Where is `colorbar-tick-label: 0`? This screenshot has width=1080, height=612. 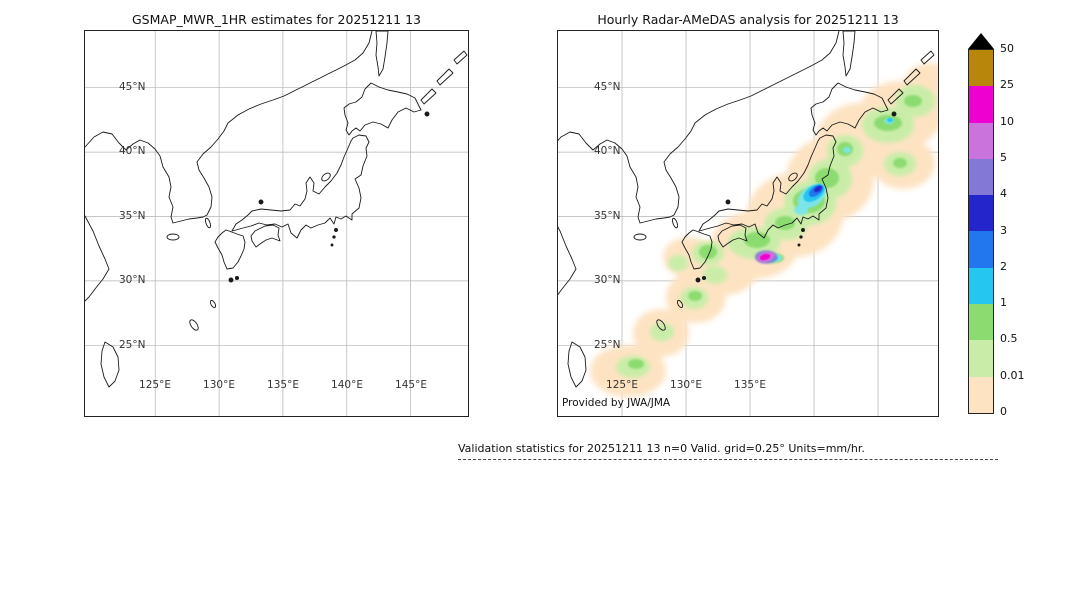
colorbar-tick-label: 0 is located at coordinates (1003, 411).